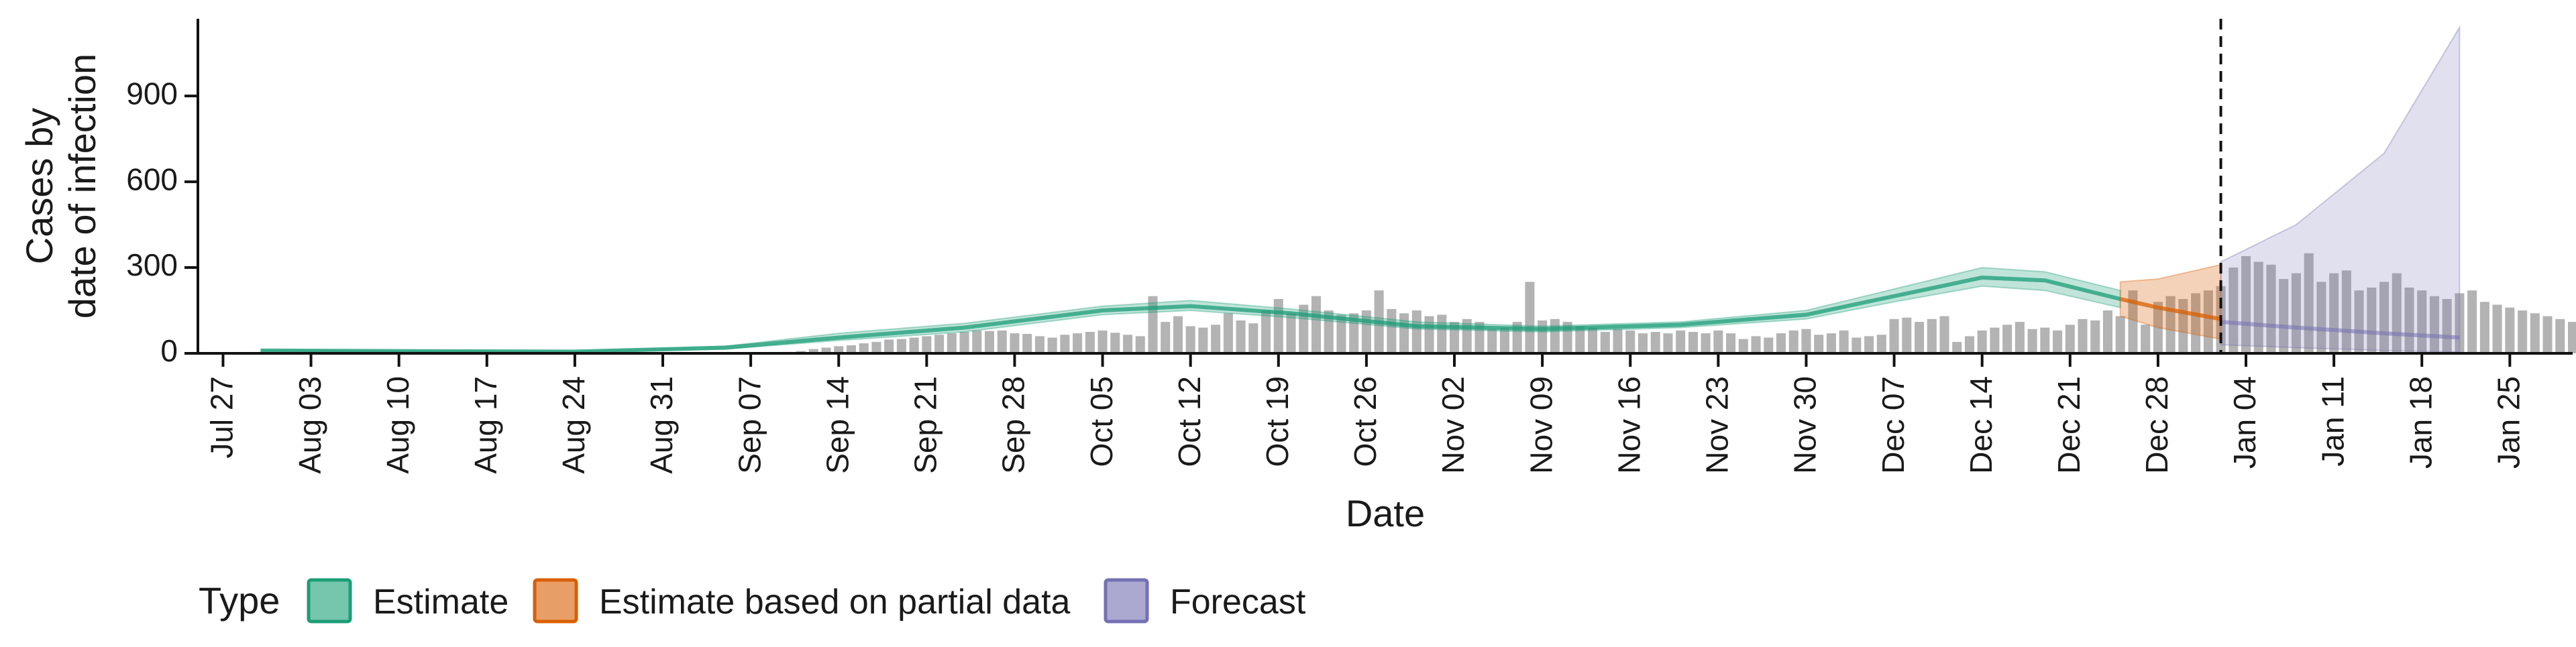  I want to click on legend-label: Estimate based on partial data, so click(835, 602).